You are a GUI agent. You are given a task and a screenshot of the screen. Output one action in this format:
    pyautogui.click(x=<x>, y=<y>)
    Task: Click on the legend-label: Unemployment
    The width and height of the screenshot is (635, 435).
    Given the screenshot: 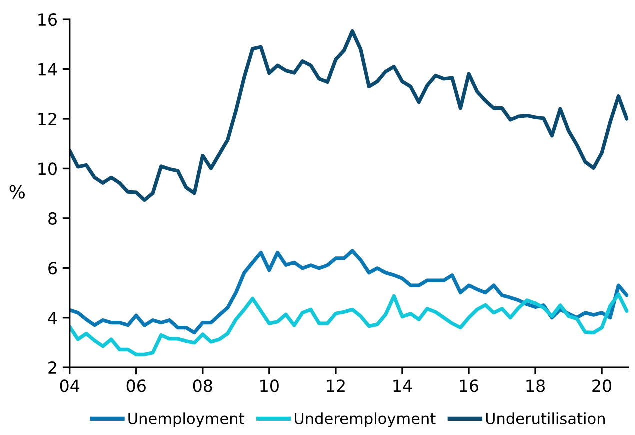 What is the action you would take?
    pyautogui.click(x=186, y=420)
    